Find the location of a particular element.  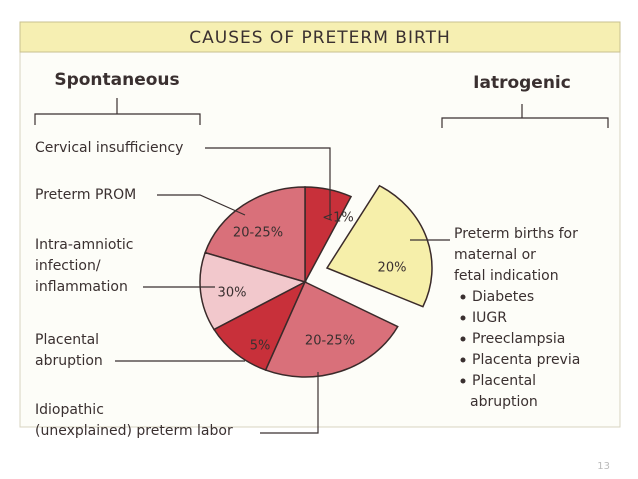

cause-label: fetal indication is located at coordinates (506, 276).